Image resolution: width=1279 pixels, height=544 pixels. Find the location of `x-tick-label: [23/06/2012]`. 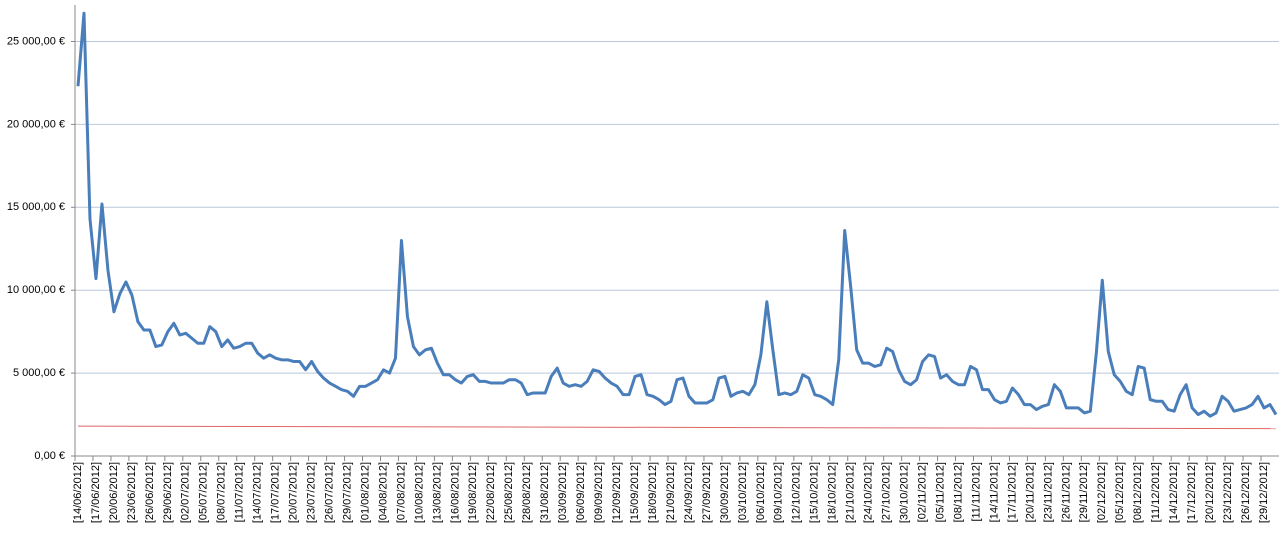

x-tick-label: [23/06/2012] is located at coordinates (132, 492).